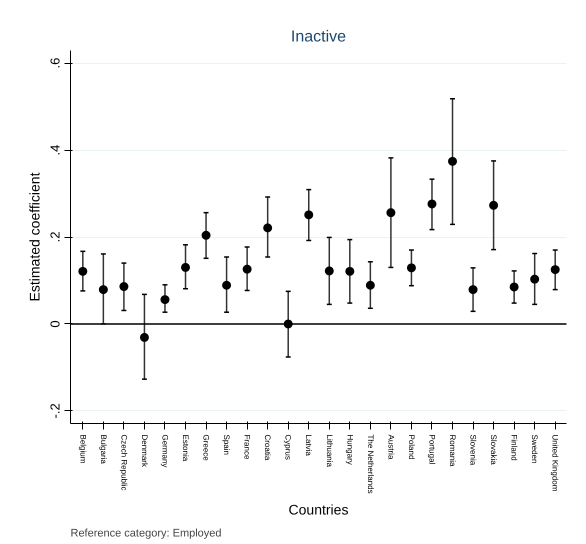 The image size is (586, 544). Describe the element at coordinates (267, 447) in the screenshot. I see `x-tick-label: Croatia` at that location.